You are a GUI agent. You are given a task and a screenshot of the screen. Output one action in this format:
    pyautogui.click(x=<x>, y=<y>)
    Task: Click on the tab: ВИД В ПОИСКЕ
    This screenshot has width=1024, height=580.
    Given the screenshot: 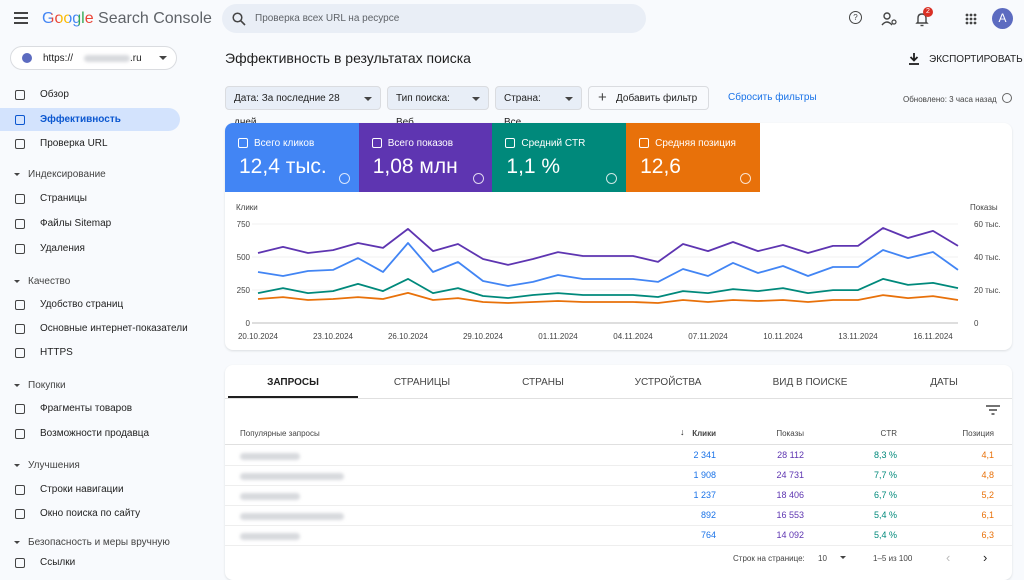 What is the action you would take?
    pyautogui.click(x=810, y=382)
    